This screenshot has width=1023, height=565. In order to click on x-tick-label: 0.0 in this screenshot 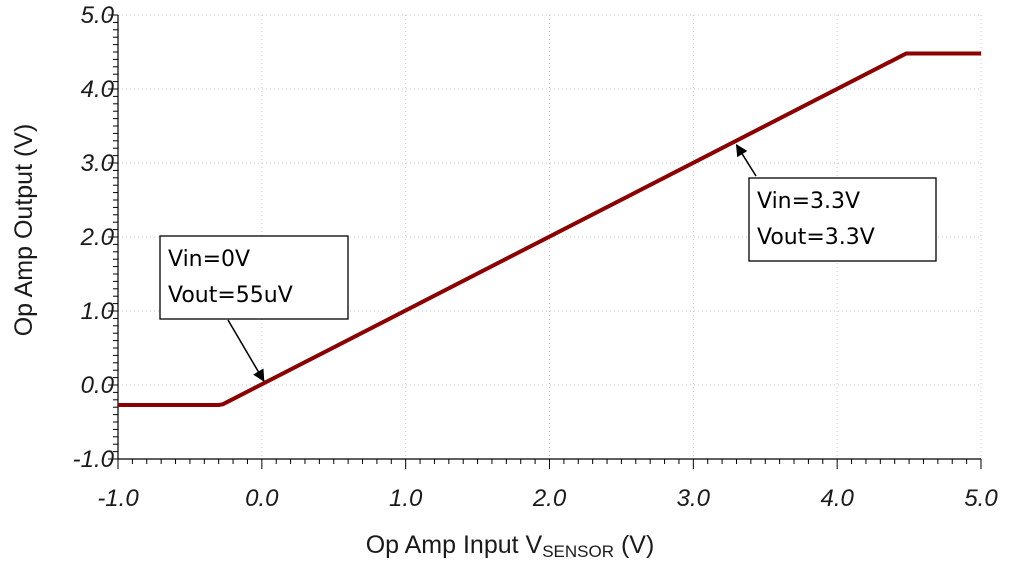, I will do `click(262, 498)`.